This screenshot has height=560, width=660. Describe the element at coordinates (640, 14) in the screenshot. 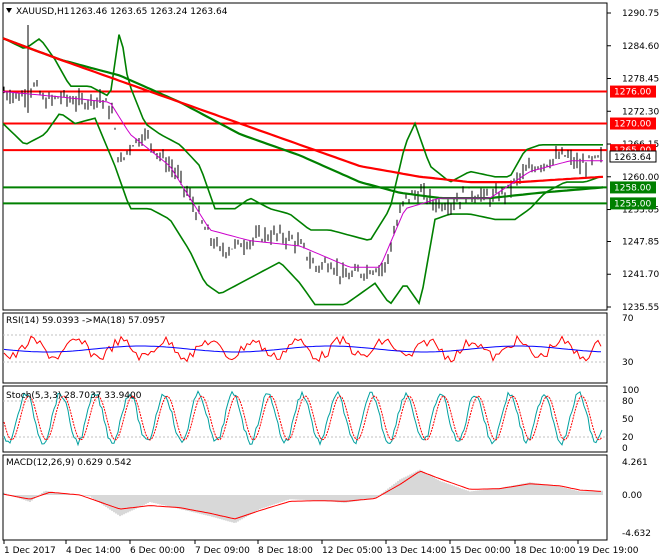

I see `price-tick-label: 1290.75` at that location.